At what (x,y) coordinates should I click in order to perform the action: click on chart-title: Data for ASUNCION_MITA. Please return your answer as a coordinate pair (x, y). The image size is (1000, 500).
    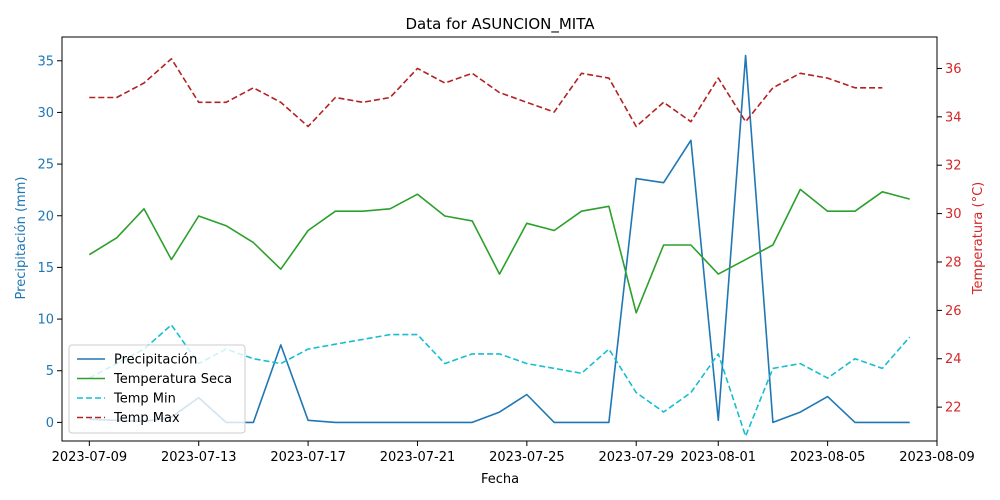
    Looking at the image, I should click on (500, 24).